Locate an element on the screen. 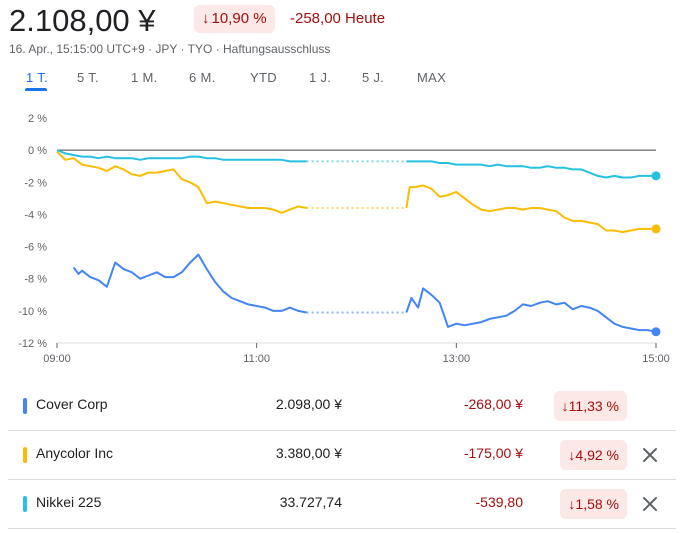 The height and width of the screenshot is (533, 684). tab-1m: 1 M. is located at coordinates (144, 77).